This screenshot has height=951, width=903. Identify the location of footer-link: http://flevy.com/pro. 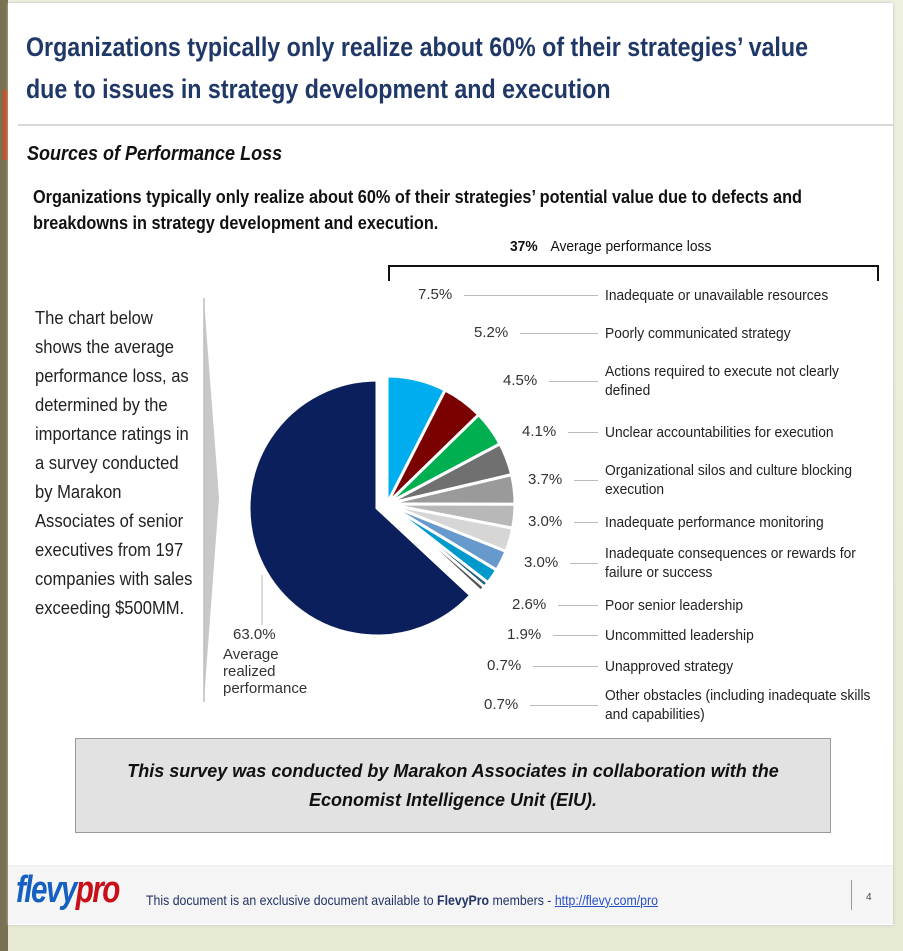
(606, 900).